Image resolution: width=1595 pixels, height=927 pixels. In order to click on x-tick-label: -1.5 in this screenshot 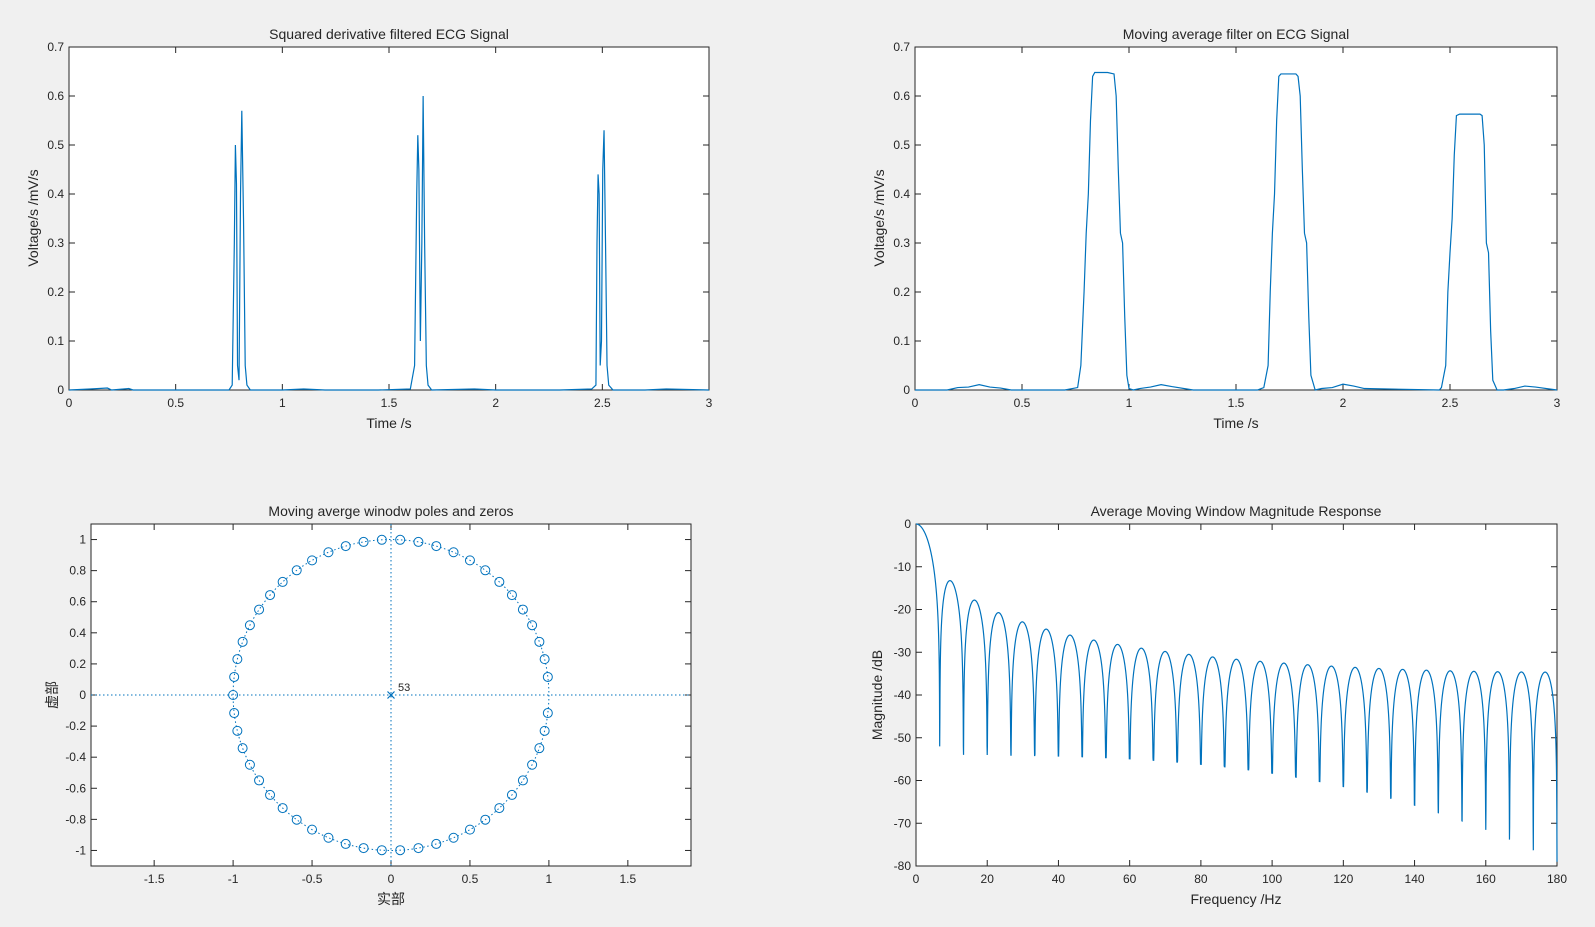, I will do `click(154, 879)`.